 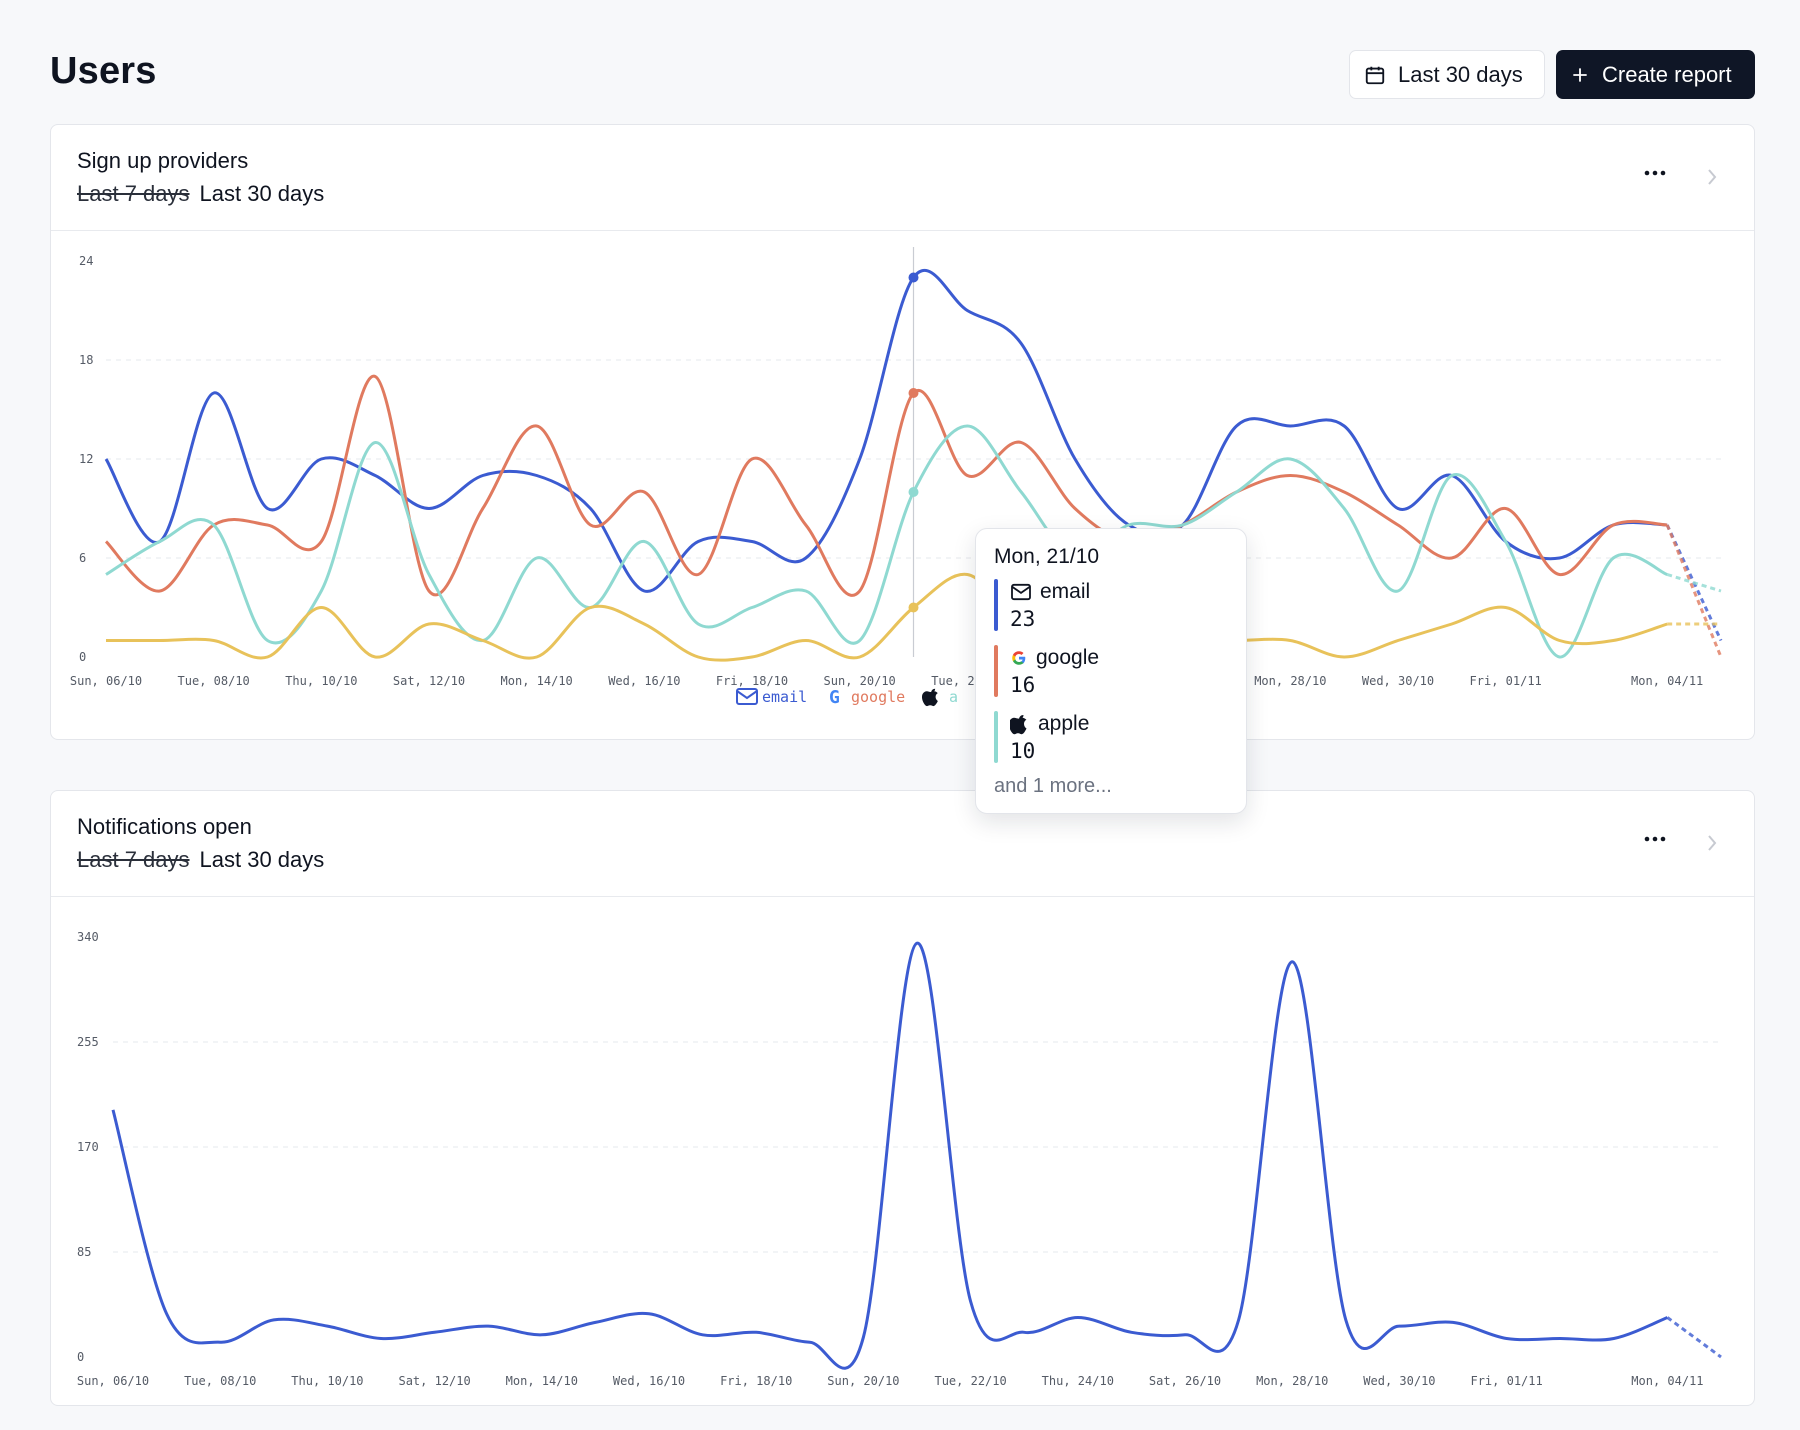 What do you see at coordinates (1023, 685) in the screenshot?
I see `series-value: 16` at bounding box center [1023, 685].